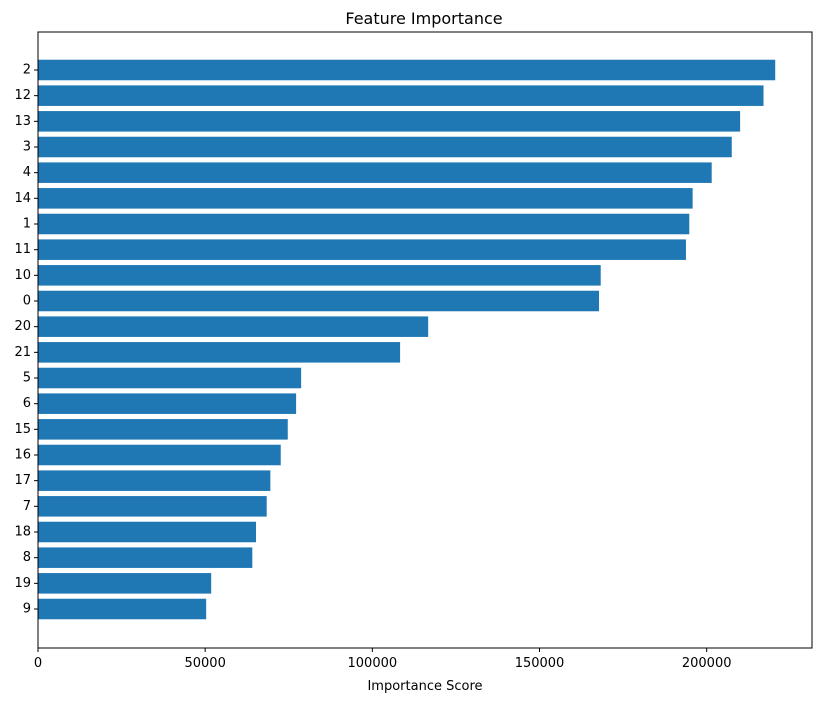  I want to click on y-tick-label: 11, so click(22, 249).